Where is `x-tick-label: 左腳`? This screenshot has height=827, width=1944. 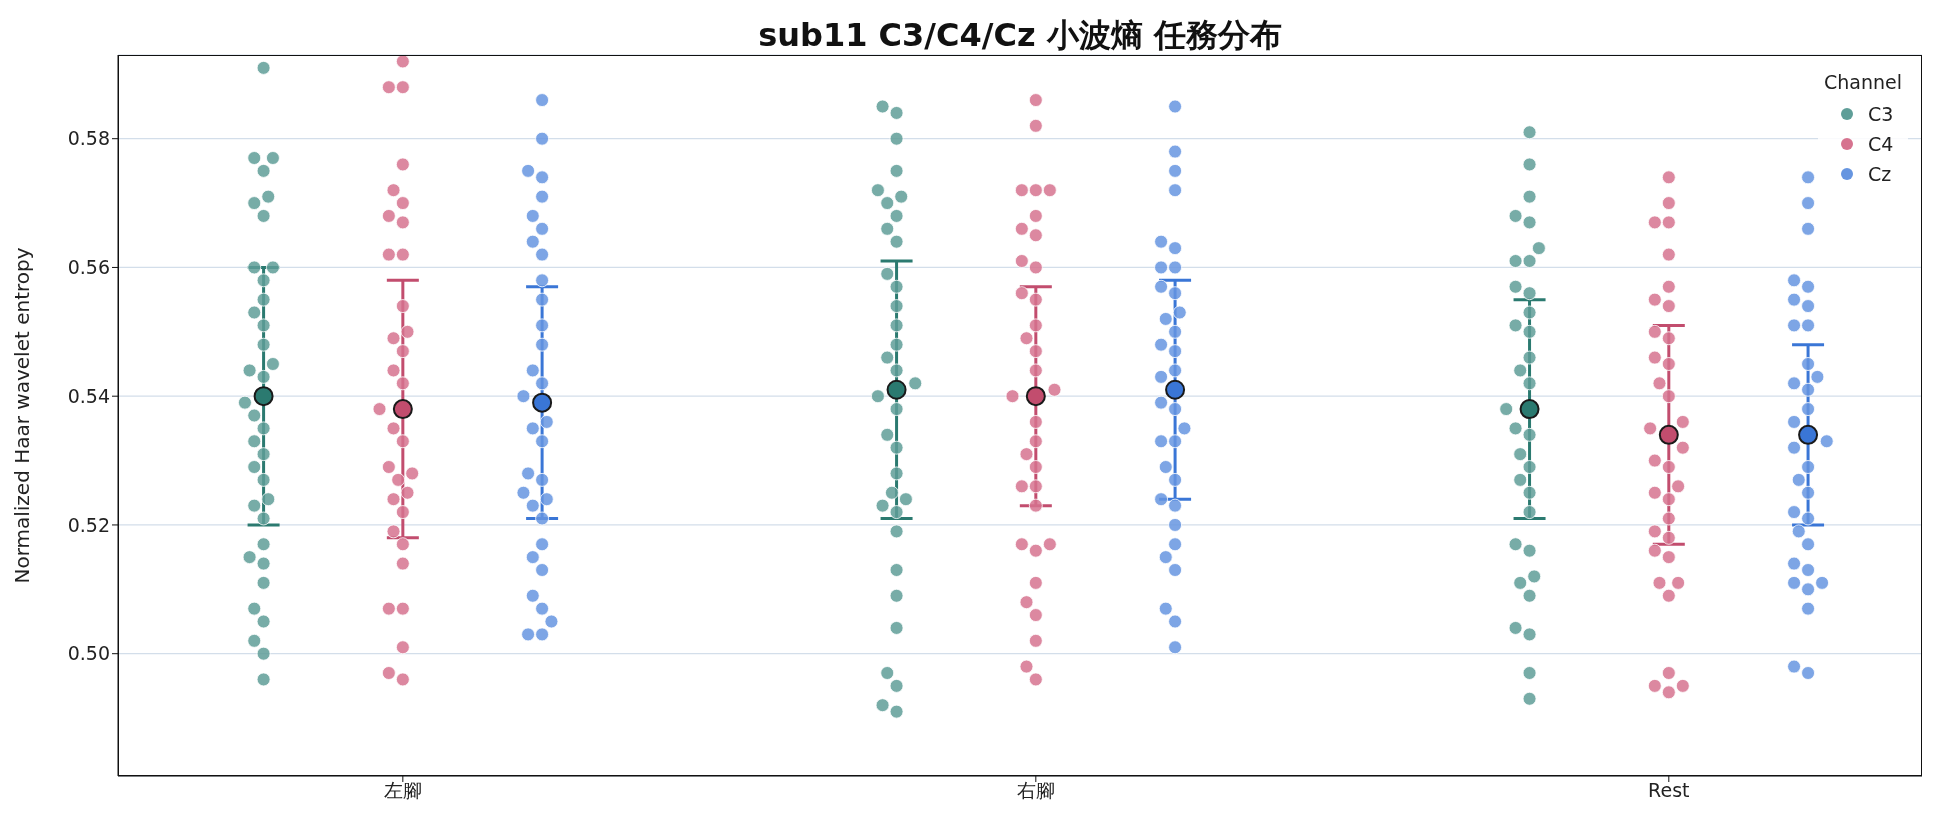
x-tick-label: 左腳 is located at coordinates (402, 790).